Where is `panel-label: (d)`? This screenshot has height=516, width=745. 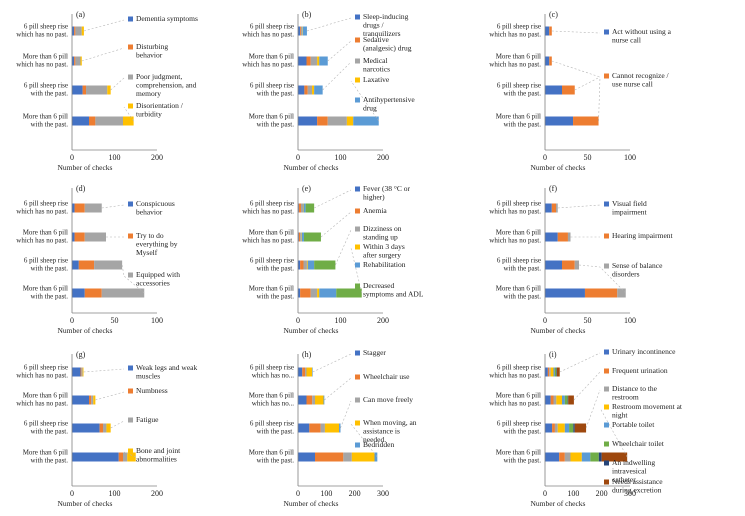 panel-label: (d) is located at coordinates (81, 188).